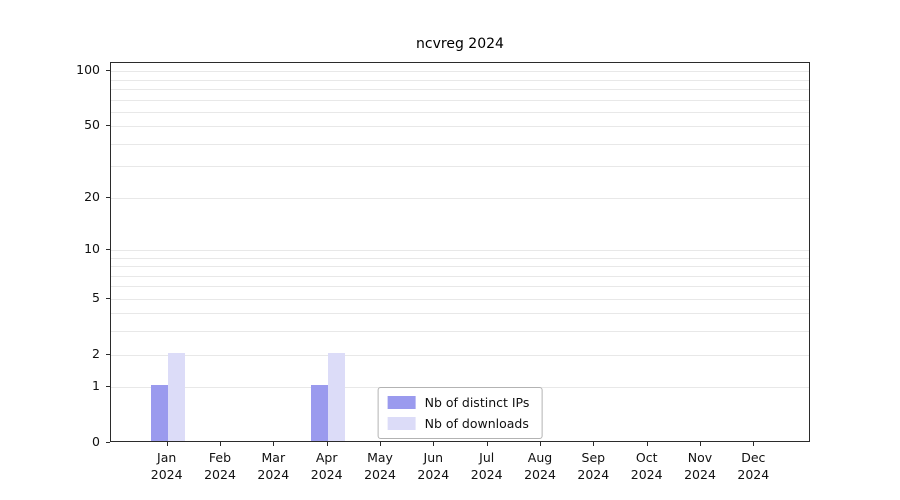  What do you see at coordinates (401, 423) in the screenshot?
I see `legend-swatch-downloads` at bounding box center [401, 423].